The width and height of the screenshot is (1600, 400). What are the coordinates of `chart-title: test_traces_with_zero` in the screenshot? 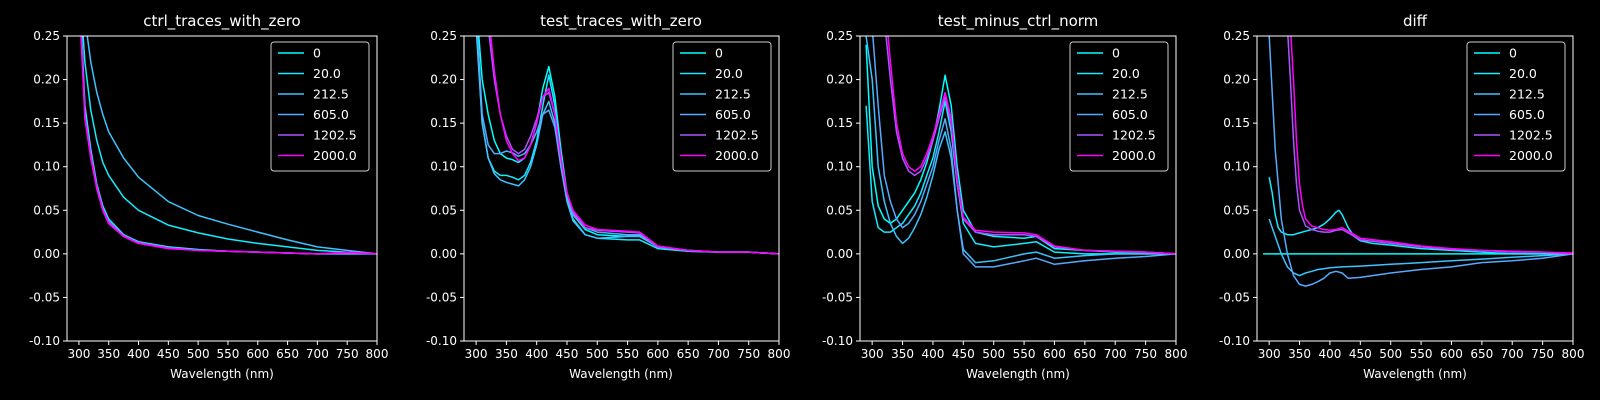 It's located at (621, 21).